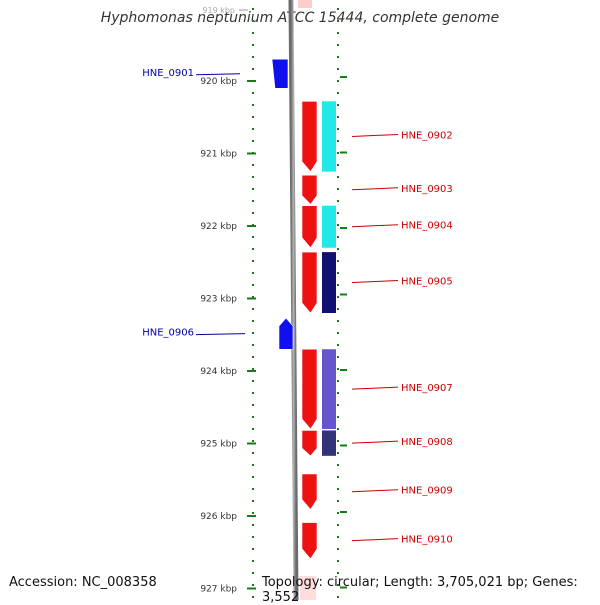 This screenshot has width=600, height=605. Describe the element at coordinates (308, 588) in the screenshot. I see `offscreen-gene-bottom` at that location.